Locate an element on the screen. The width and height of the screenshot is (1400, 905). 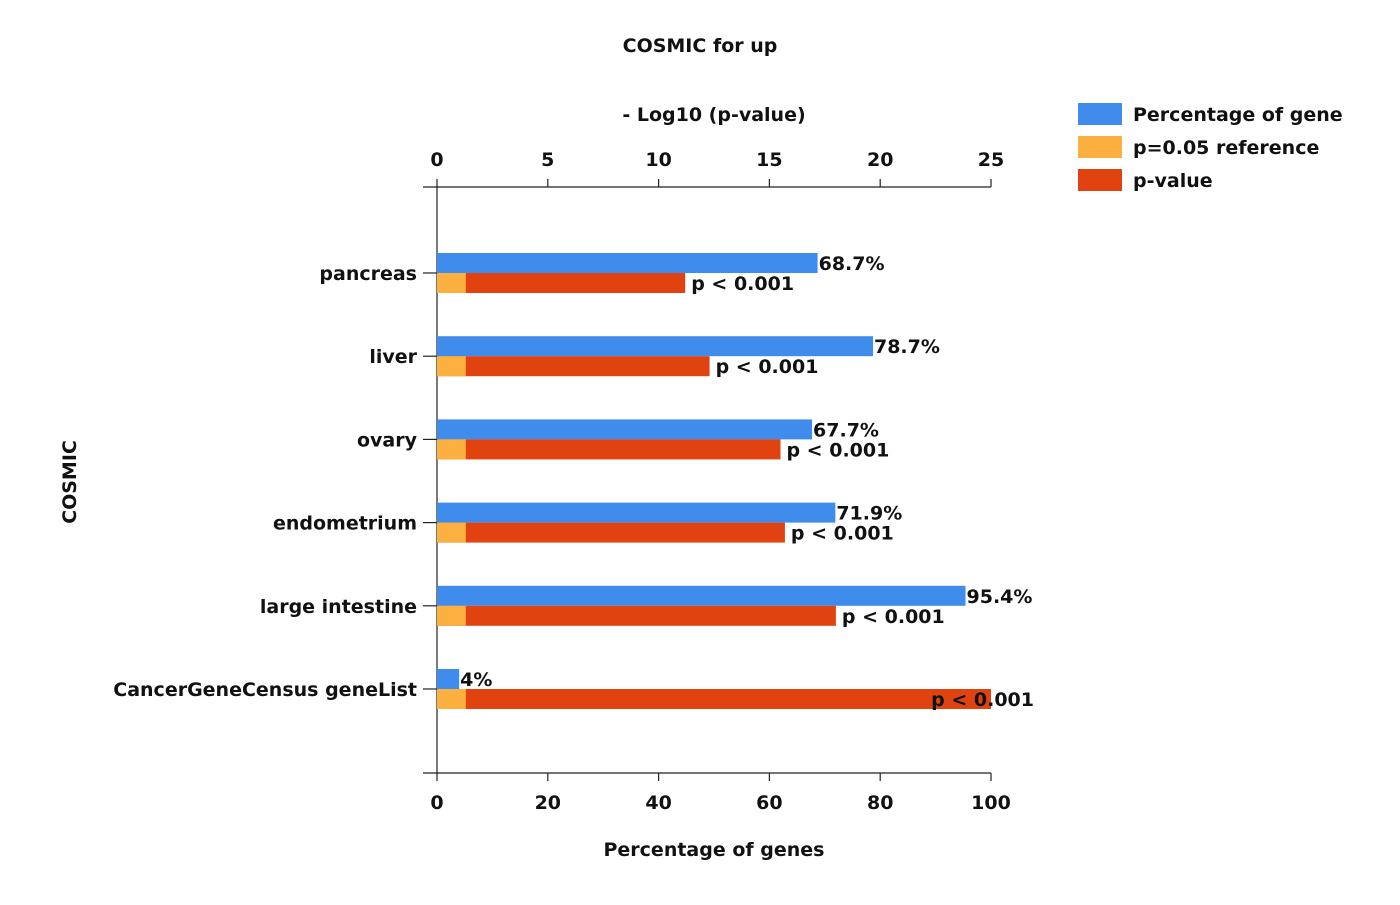
chart-title: COSMIC for up is located at coordinates (700, 46).